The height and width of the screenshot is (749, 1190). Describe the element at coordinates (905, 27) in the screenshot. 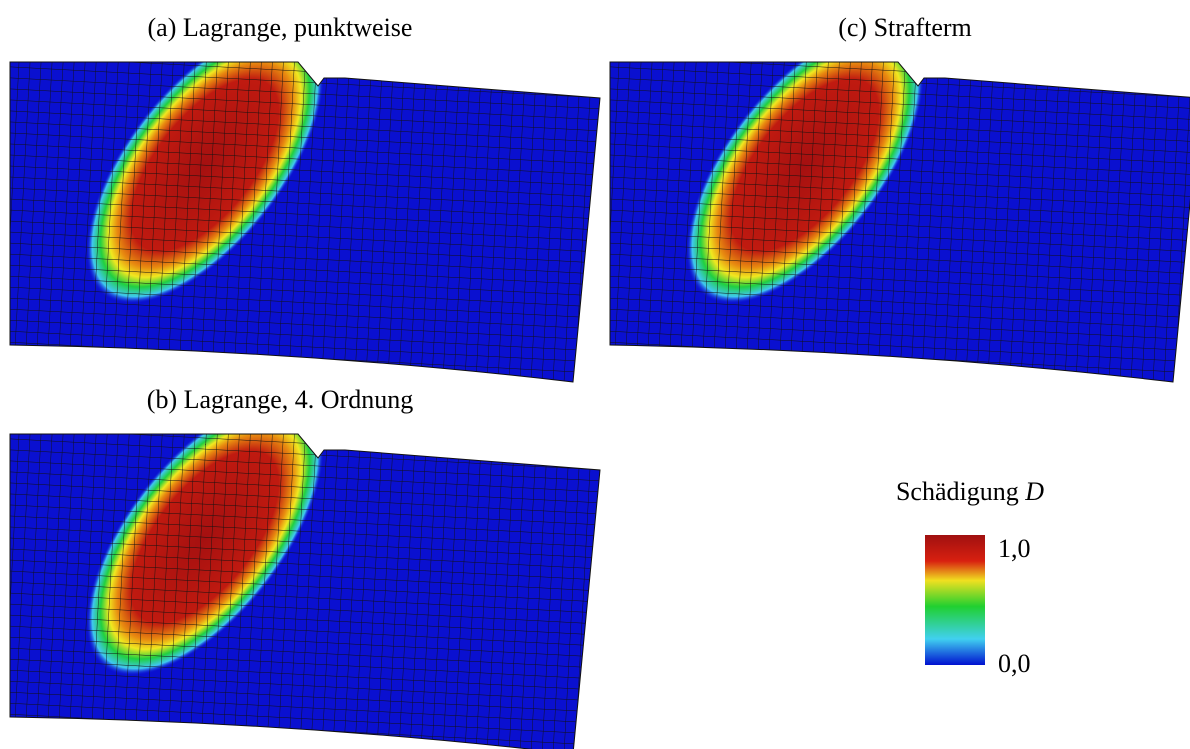

I see `panel-title: (c) Strafterm` at that location.